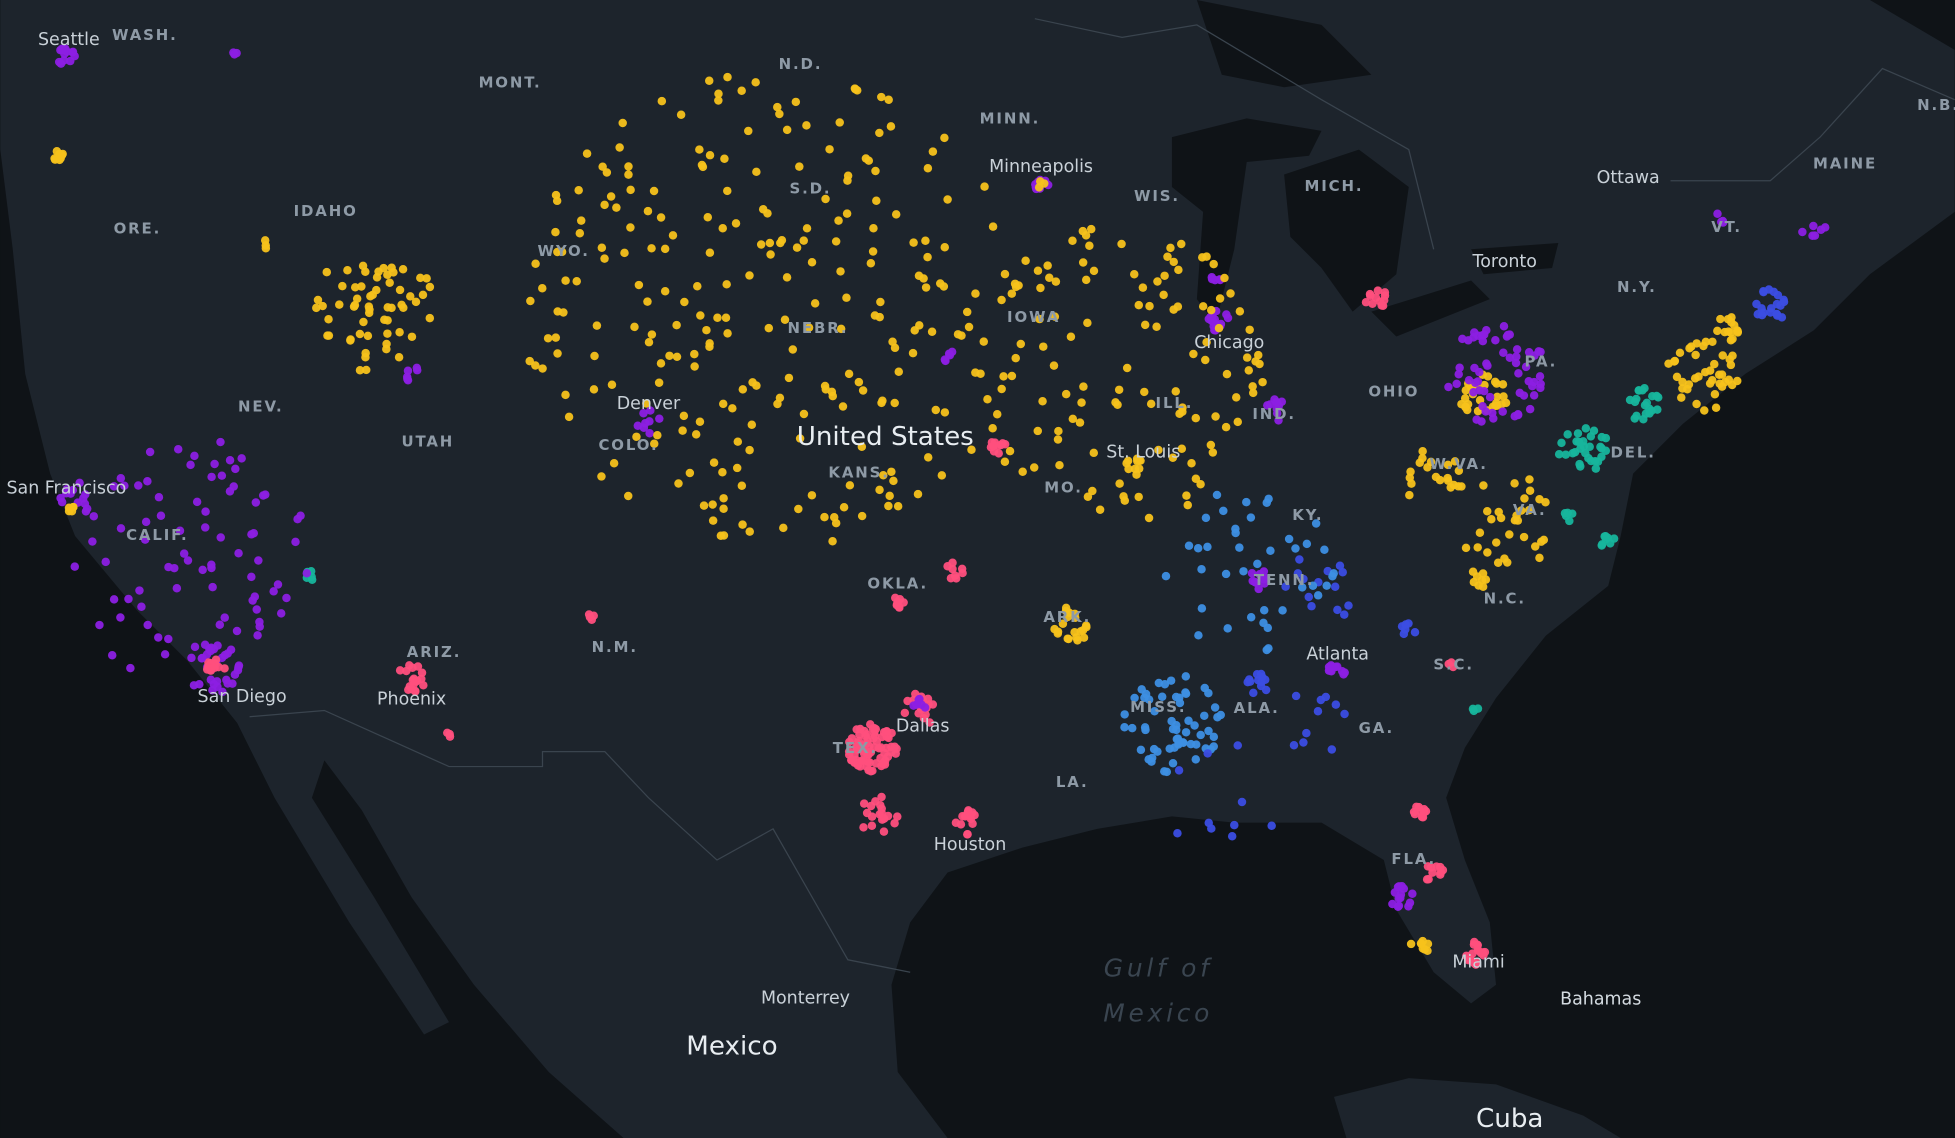  I want to click on state-label: DEL., so click(1632, 453).